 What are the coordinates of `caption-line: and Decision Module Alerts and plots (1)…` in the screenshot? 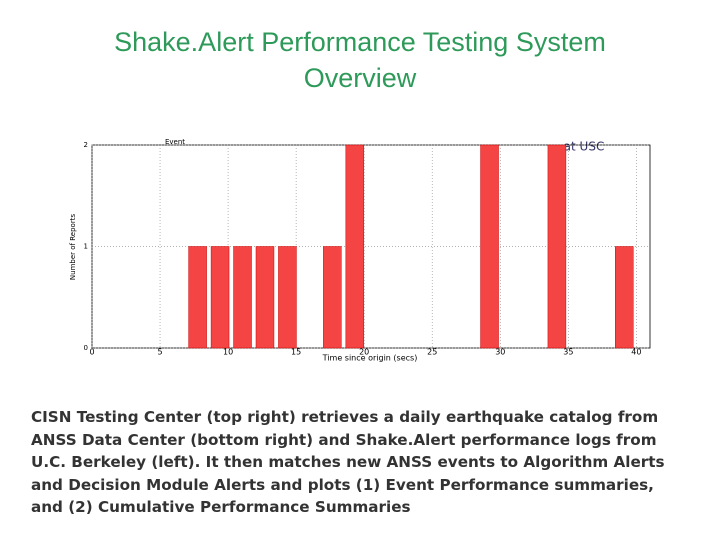 It's located at (342, 484).